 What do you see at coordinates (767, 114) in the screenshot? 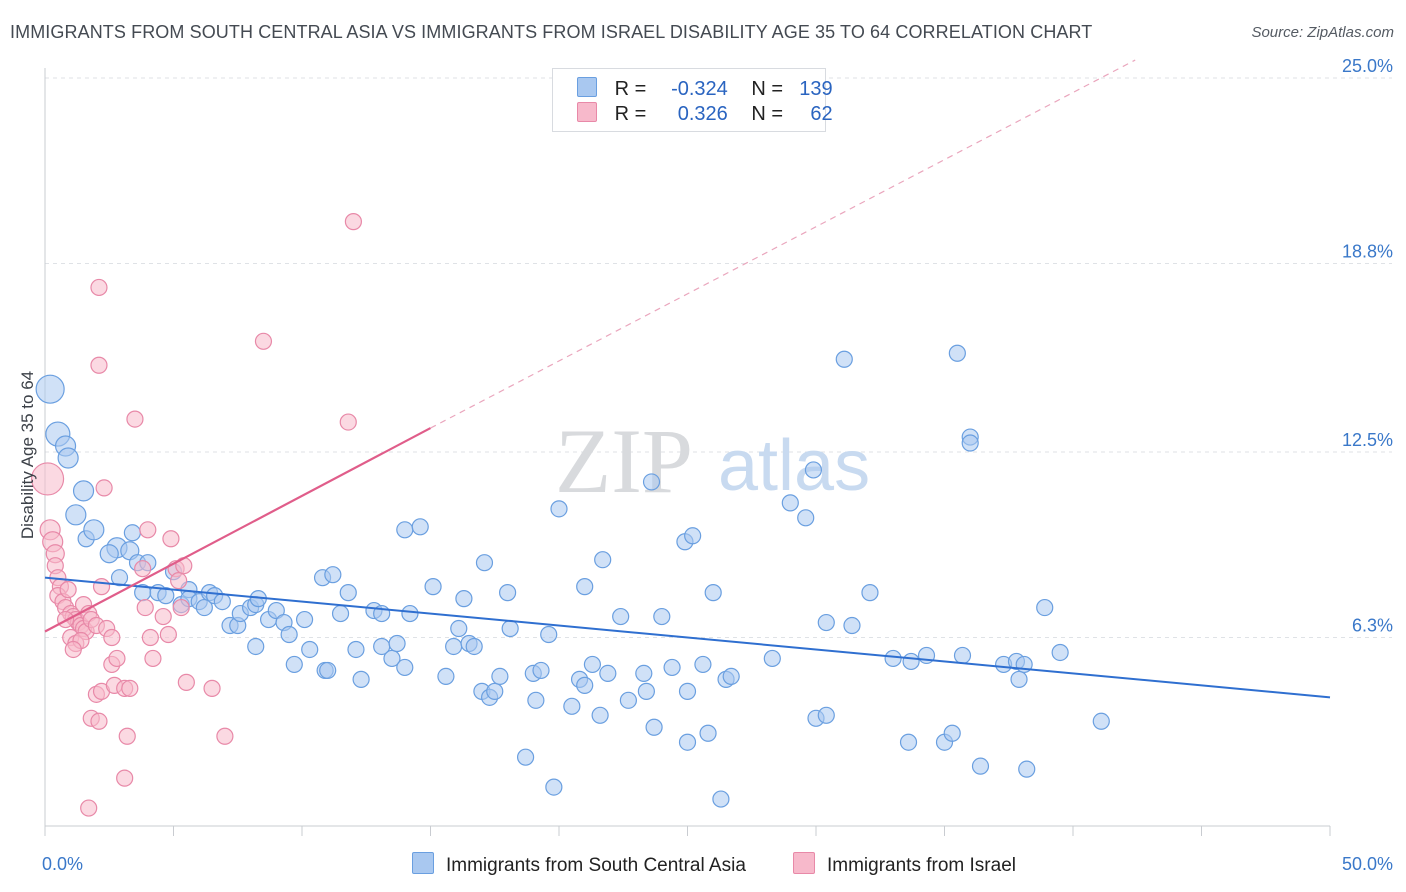
I see `legend-n-label: N =` at bounding box center [767, 114].